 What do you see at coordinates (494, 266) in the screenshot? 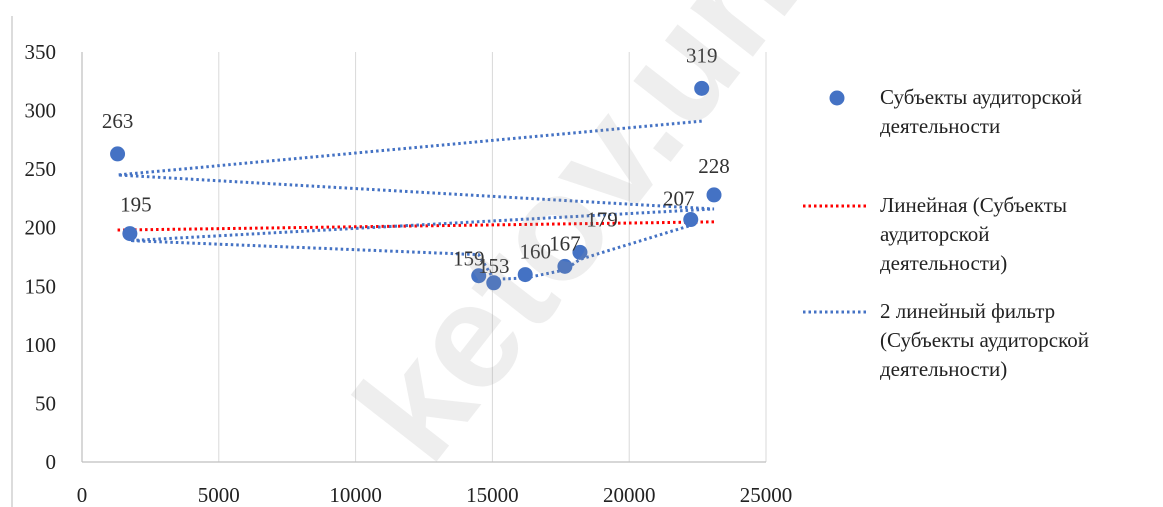
I see `data-label: 153` at bounding box center [494, 266].